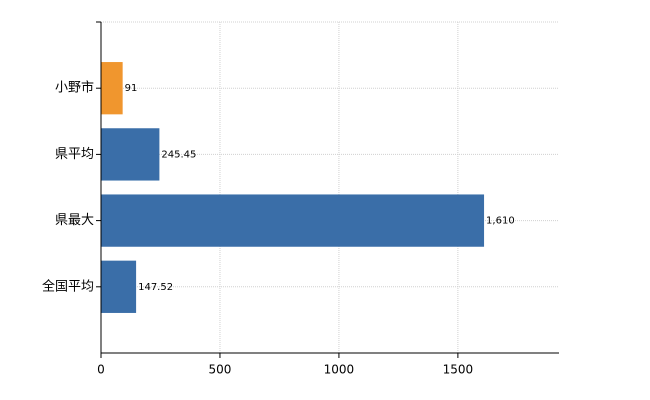 The image size is (650, 400). What do you see at coordinates (101, 370) in the screenshot?
I see `x-tick-label: 0` at bounding box center [101, 370].